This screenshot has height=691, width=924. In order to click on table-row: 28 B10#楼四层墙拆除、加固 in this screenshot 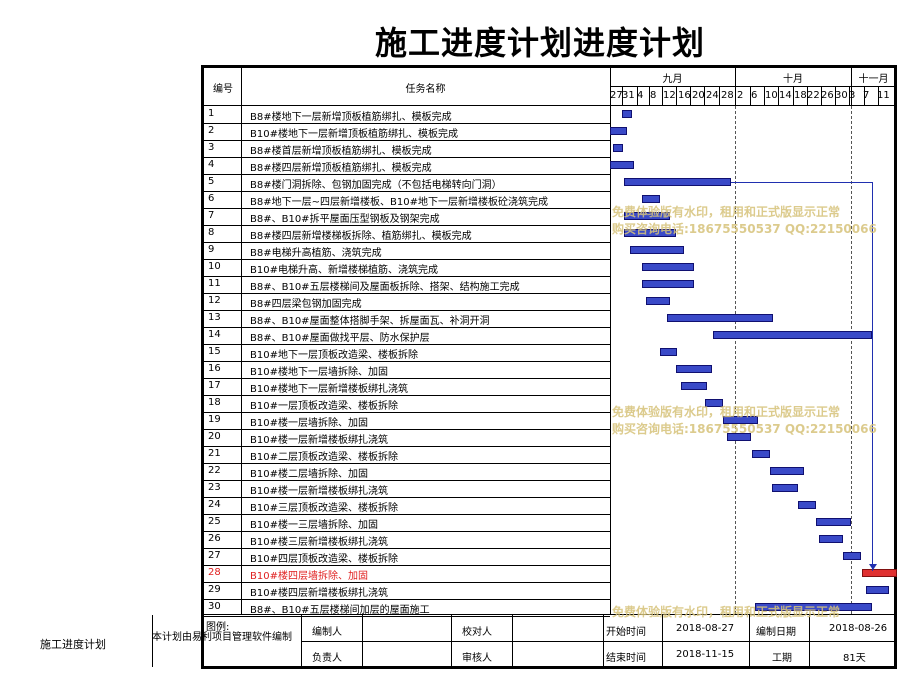, I will do `click(406, 573)`.